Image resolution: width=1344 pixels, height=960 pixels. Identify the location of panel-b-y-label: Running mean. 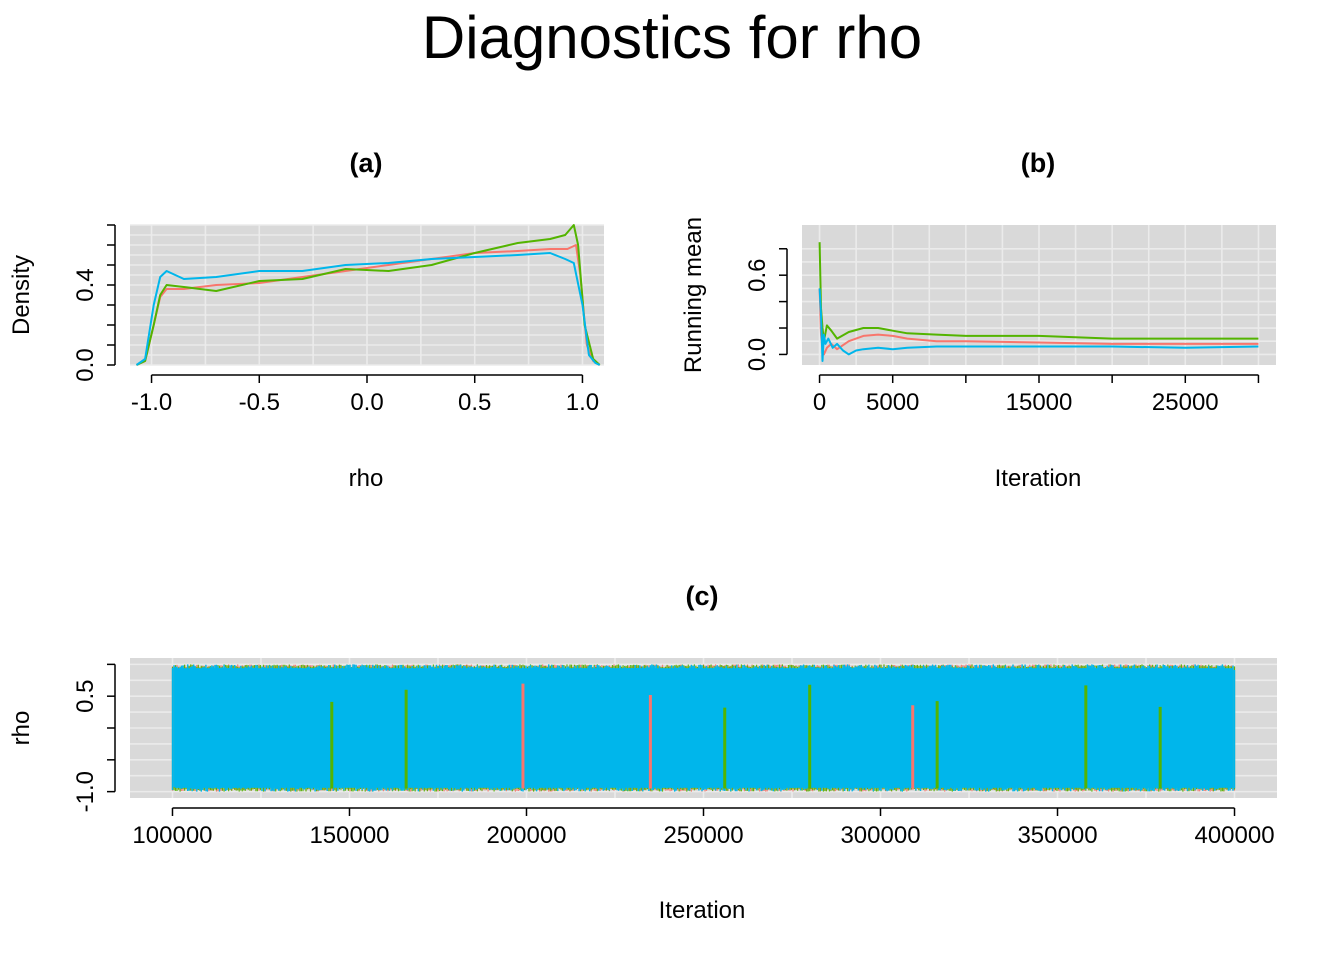
(693, 295).